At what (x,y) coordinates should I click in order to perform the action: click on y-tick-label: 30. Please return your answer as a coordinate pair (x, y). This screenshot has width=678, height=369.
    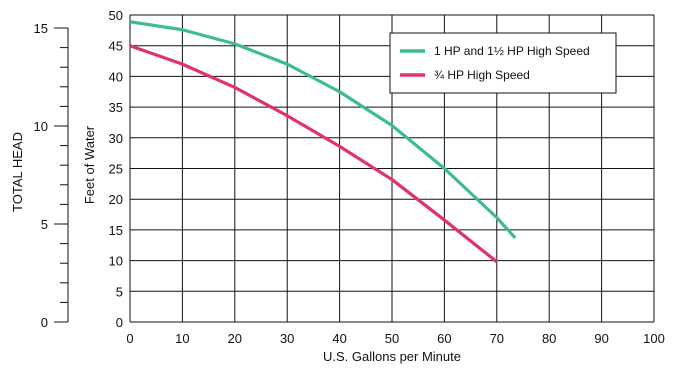
    Looking at the image, I should click on (116, 138).